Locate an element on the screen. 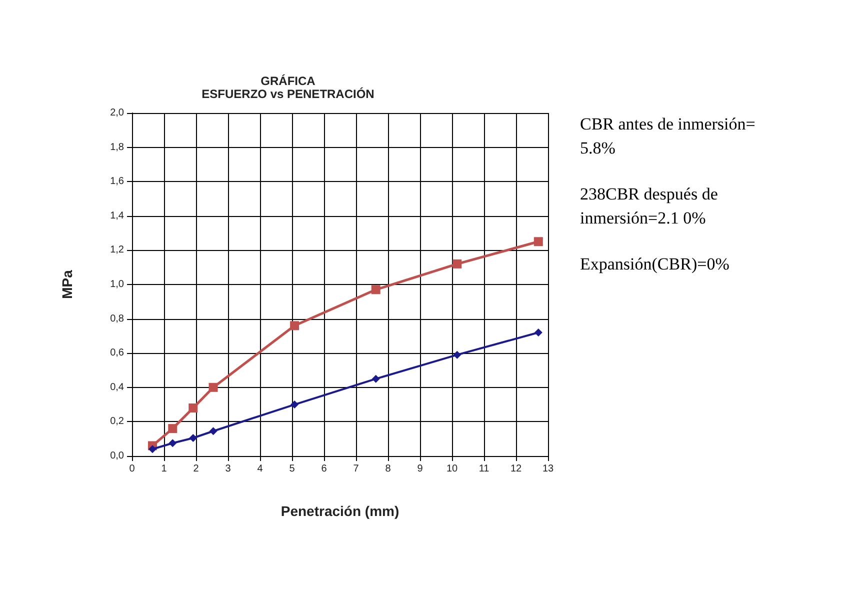 The width and height of the screenshot is (865, 601). x-tick-label: 3 is located at coordinates (228, 469).